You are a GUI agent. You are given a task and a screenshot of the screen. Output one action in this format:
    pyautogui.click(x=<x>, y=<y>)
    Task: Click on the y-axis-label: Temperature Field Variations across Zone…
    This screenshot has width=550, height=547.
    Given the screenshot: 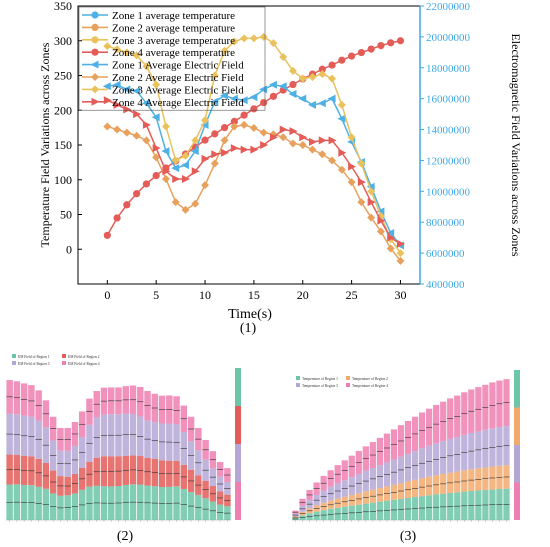 What is the action you would take?
    pyautogui.click(x=45, y=144)
    